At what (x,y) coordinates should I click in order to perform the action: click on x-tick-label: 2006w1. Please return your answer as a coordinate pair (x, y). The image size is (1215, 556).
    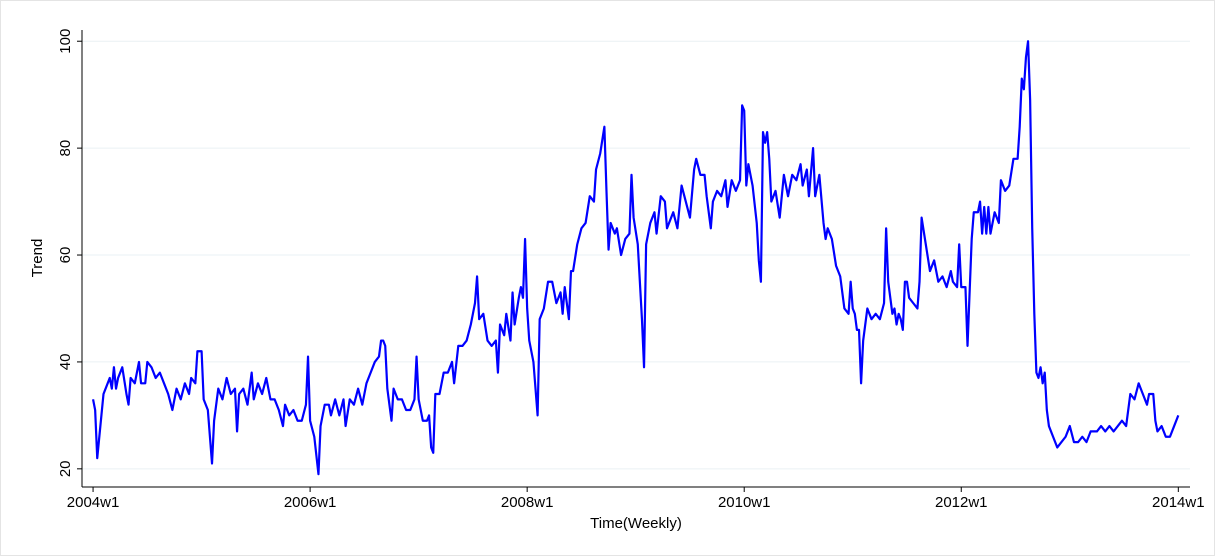
    Looking at the image, I should click on (310, 502).